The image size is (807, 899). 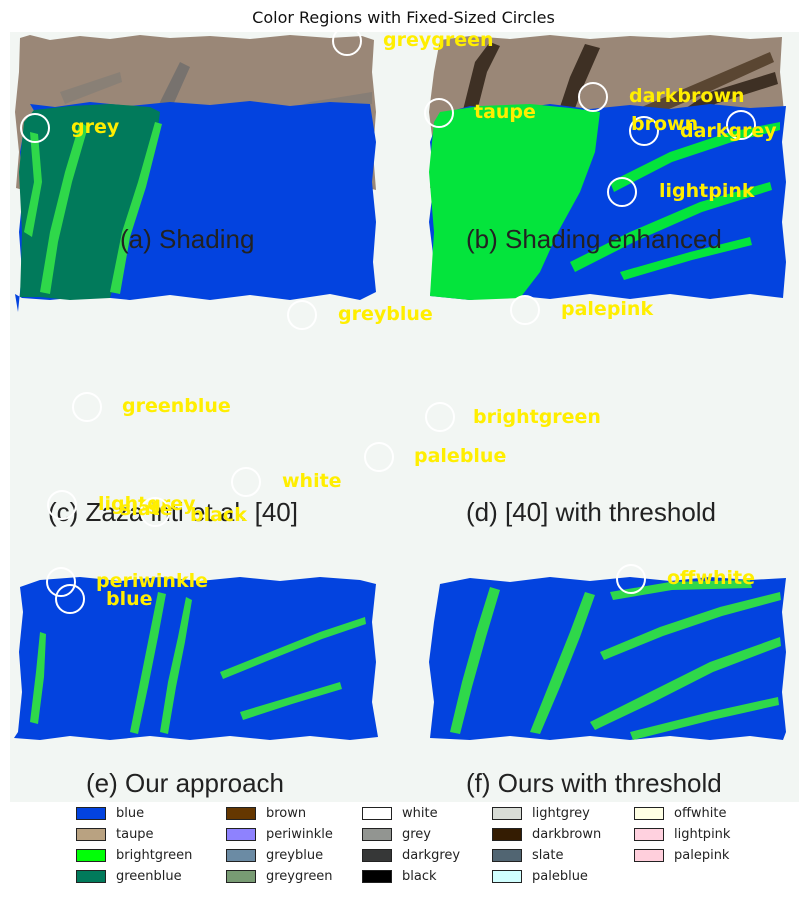 I want to click on legend-entry-darkgrey: darkgrey, so click(x=411, y=857).